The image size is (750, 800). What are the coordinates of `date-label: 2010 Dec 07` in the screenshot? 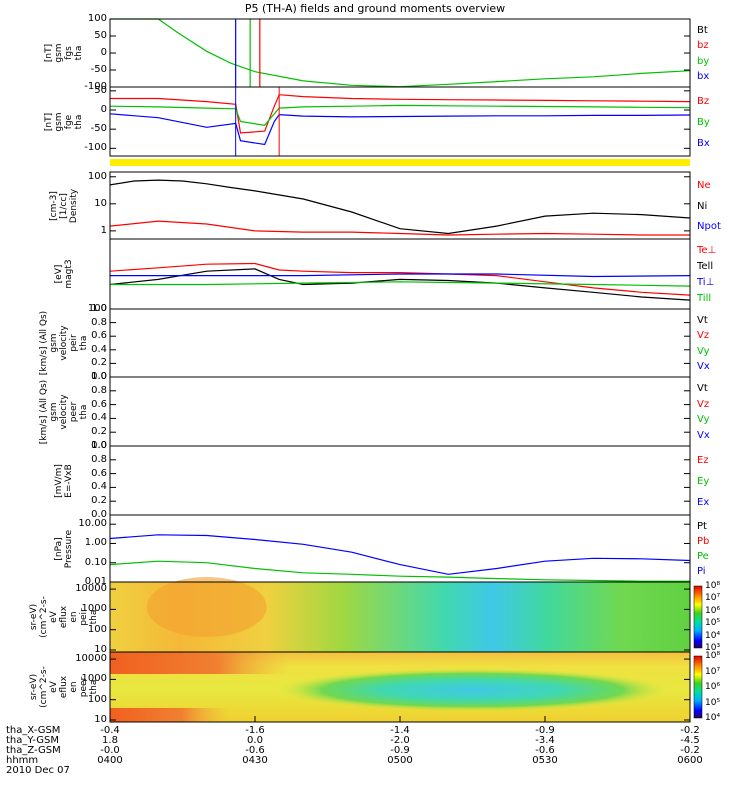 It's located at (38, 770).